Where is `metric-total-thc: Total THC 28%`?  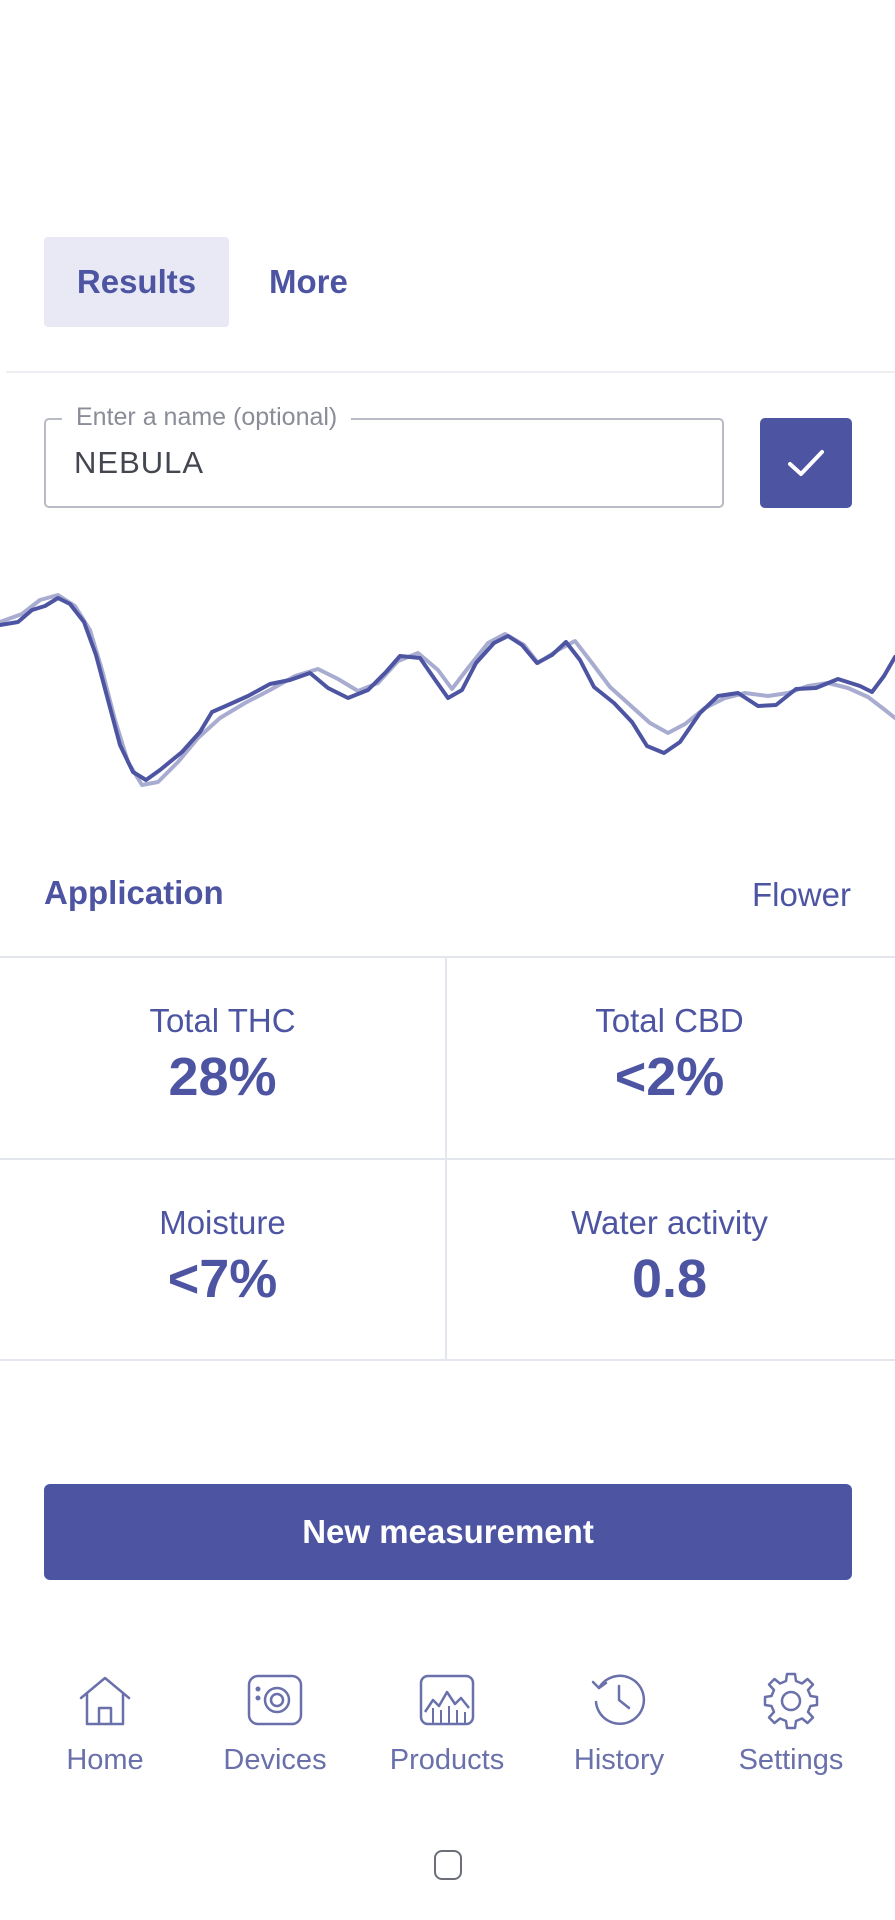
metric-total-thc: Total THC 28% is located at coordinates (222, 1058).